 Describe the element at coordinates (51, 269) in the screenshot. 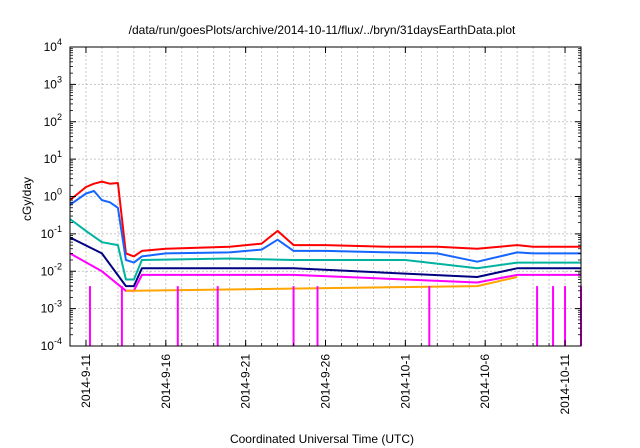

I see `y-tick-label: 10⁻²` at that location.